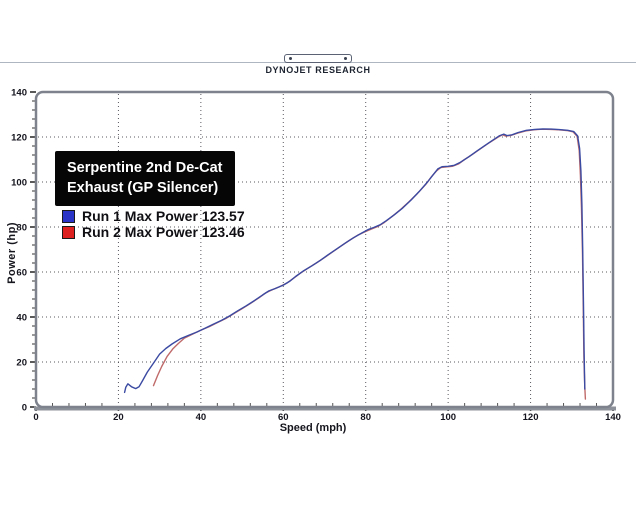  Describe the element at coordinates (19, 138) in the screenshot. I see `y-tick-label-120: 120` at that location.